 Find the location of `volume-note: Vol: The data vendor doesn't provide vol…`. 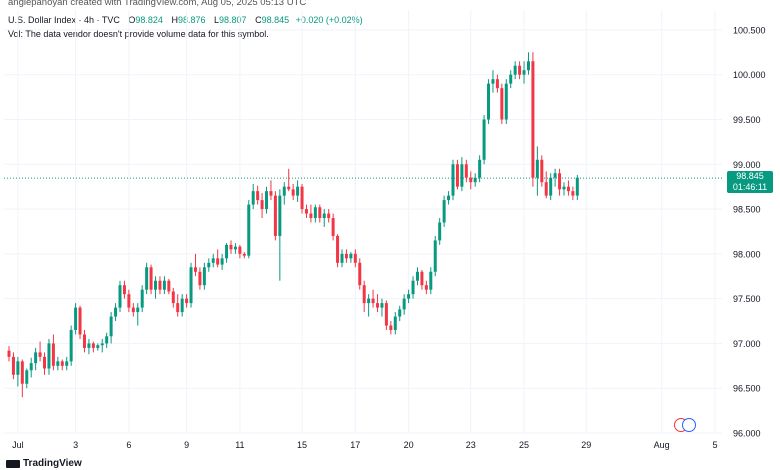

volume-note: Vol: The data vendor doesn't provide vol… is located at coordinates (138, 34).